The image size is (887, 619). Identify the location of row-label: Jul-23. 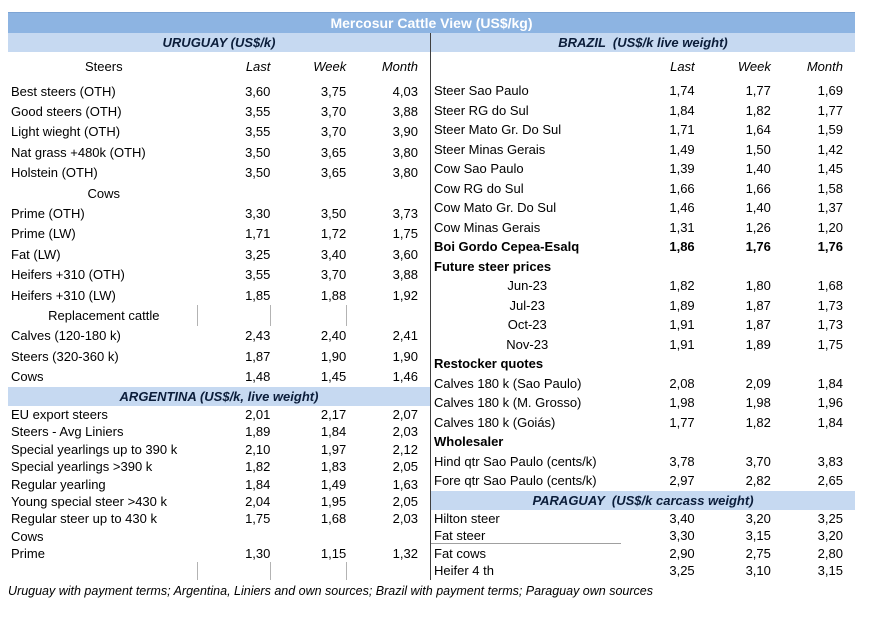
(527, 305).